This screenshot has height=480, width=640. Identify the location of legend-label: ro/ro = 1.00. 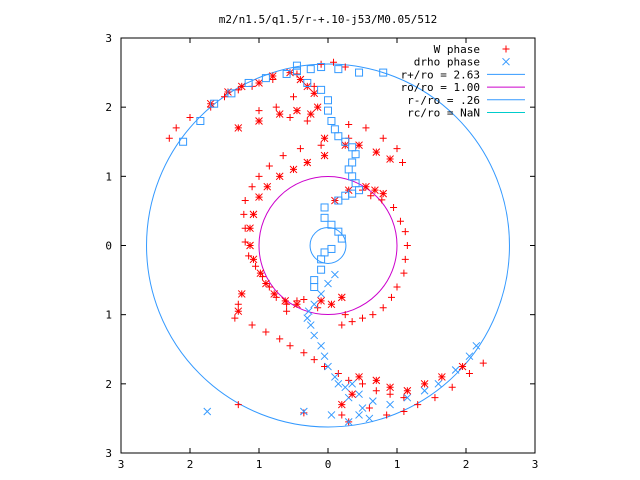
(440, 87).